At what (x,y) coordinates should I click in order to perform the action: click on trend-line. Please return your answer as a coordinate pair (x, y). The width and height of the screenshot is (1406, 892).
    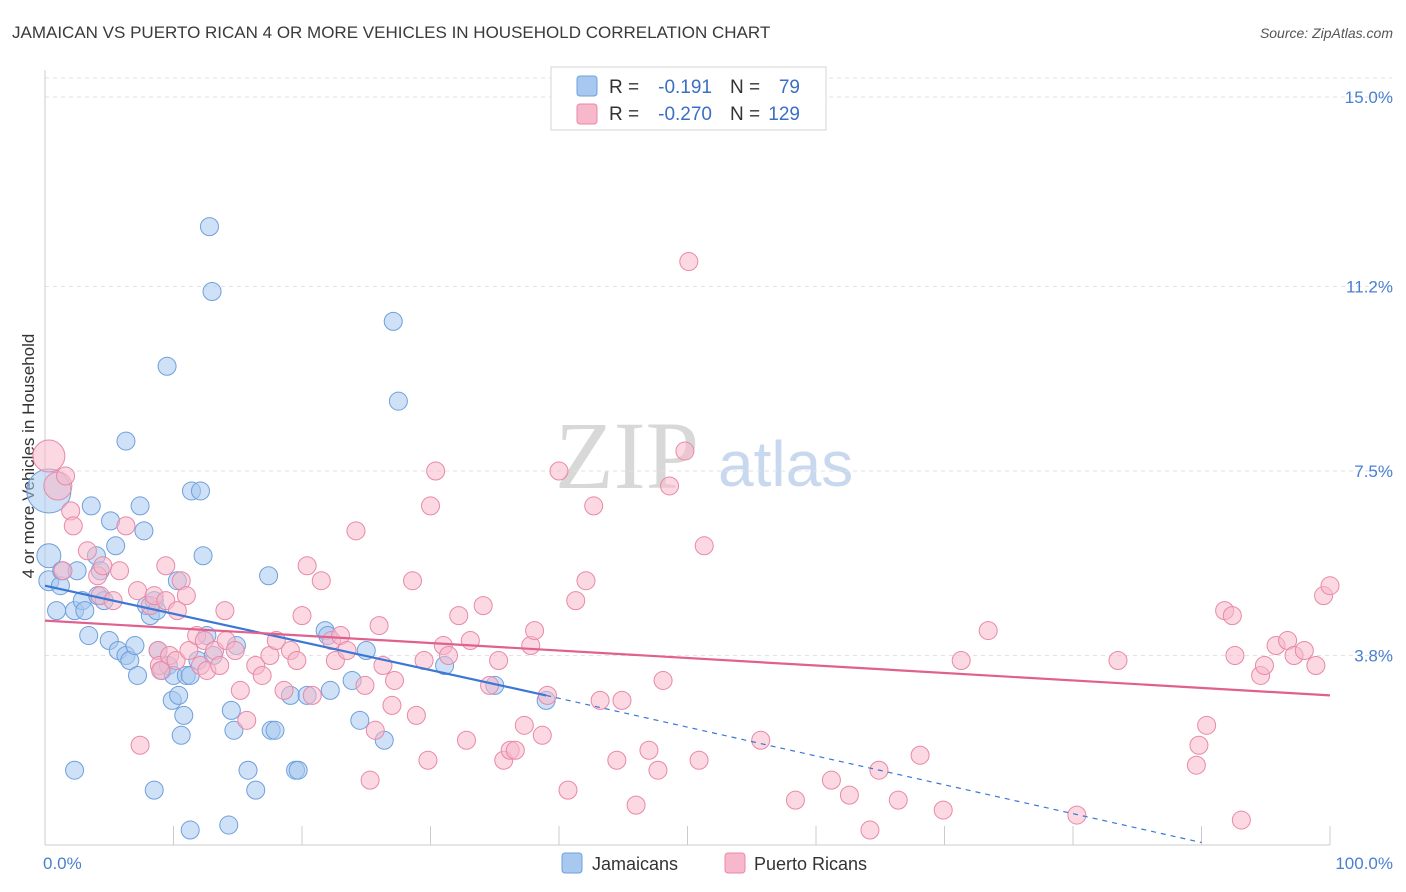
    Looking at the image, I should click on (295, 640).